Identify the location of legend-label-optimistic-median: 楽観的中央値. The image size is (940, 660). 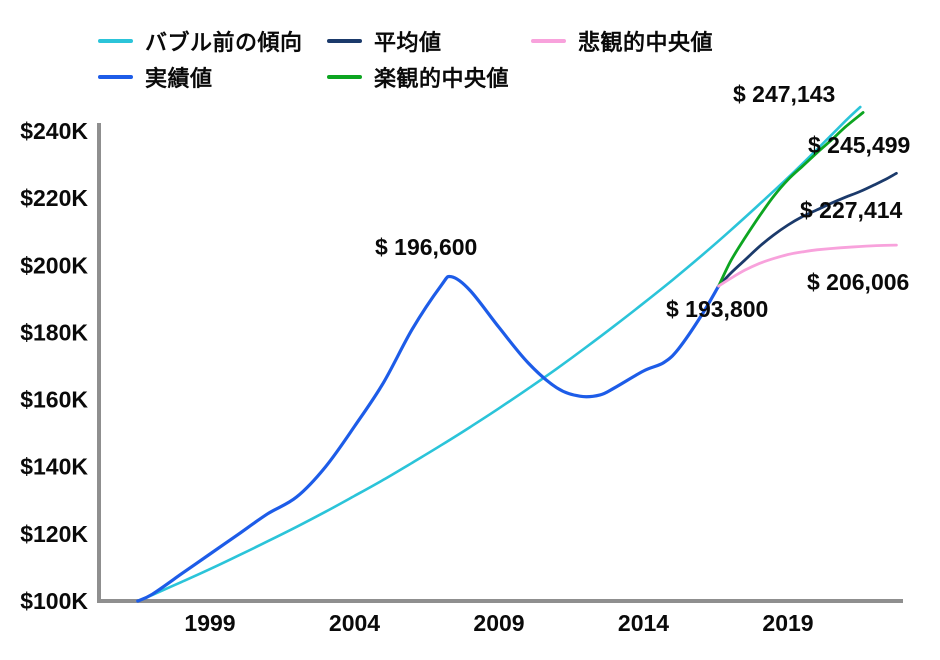
(442, 78).